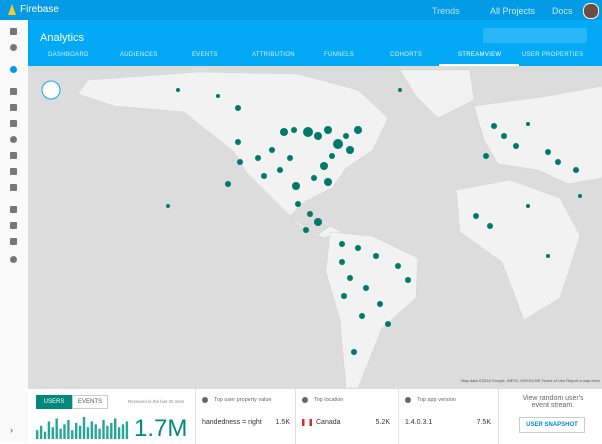 This screenshot has height=444, width=602. I want to click on brand: Firebase, so click(39, 9).